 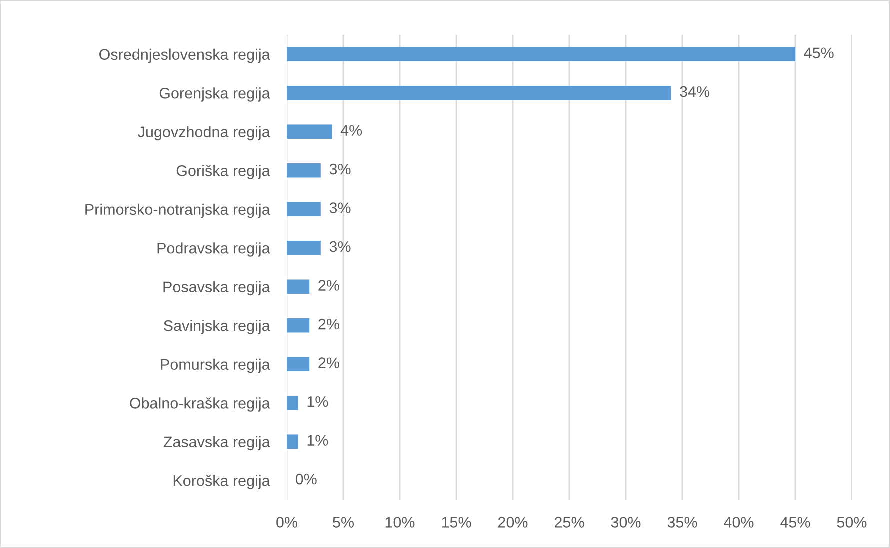 What do you see at coordinates (222, 482) in the screenshot?
I see `y-tick-label: Koroška regija` at bounding box center [222, 482].